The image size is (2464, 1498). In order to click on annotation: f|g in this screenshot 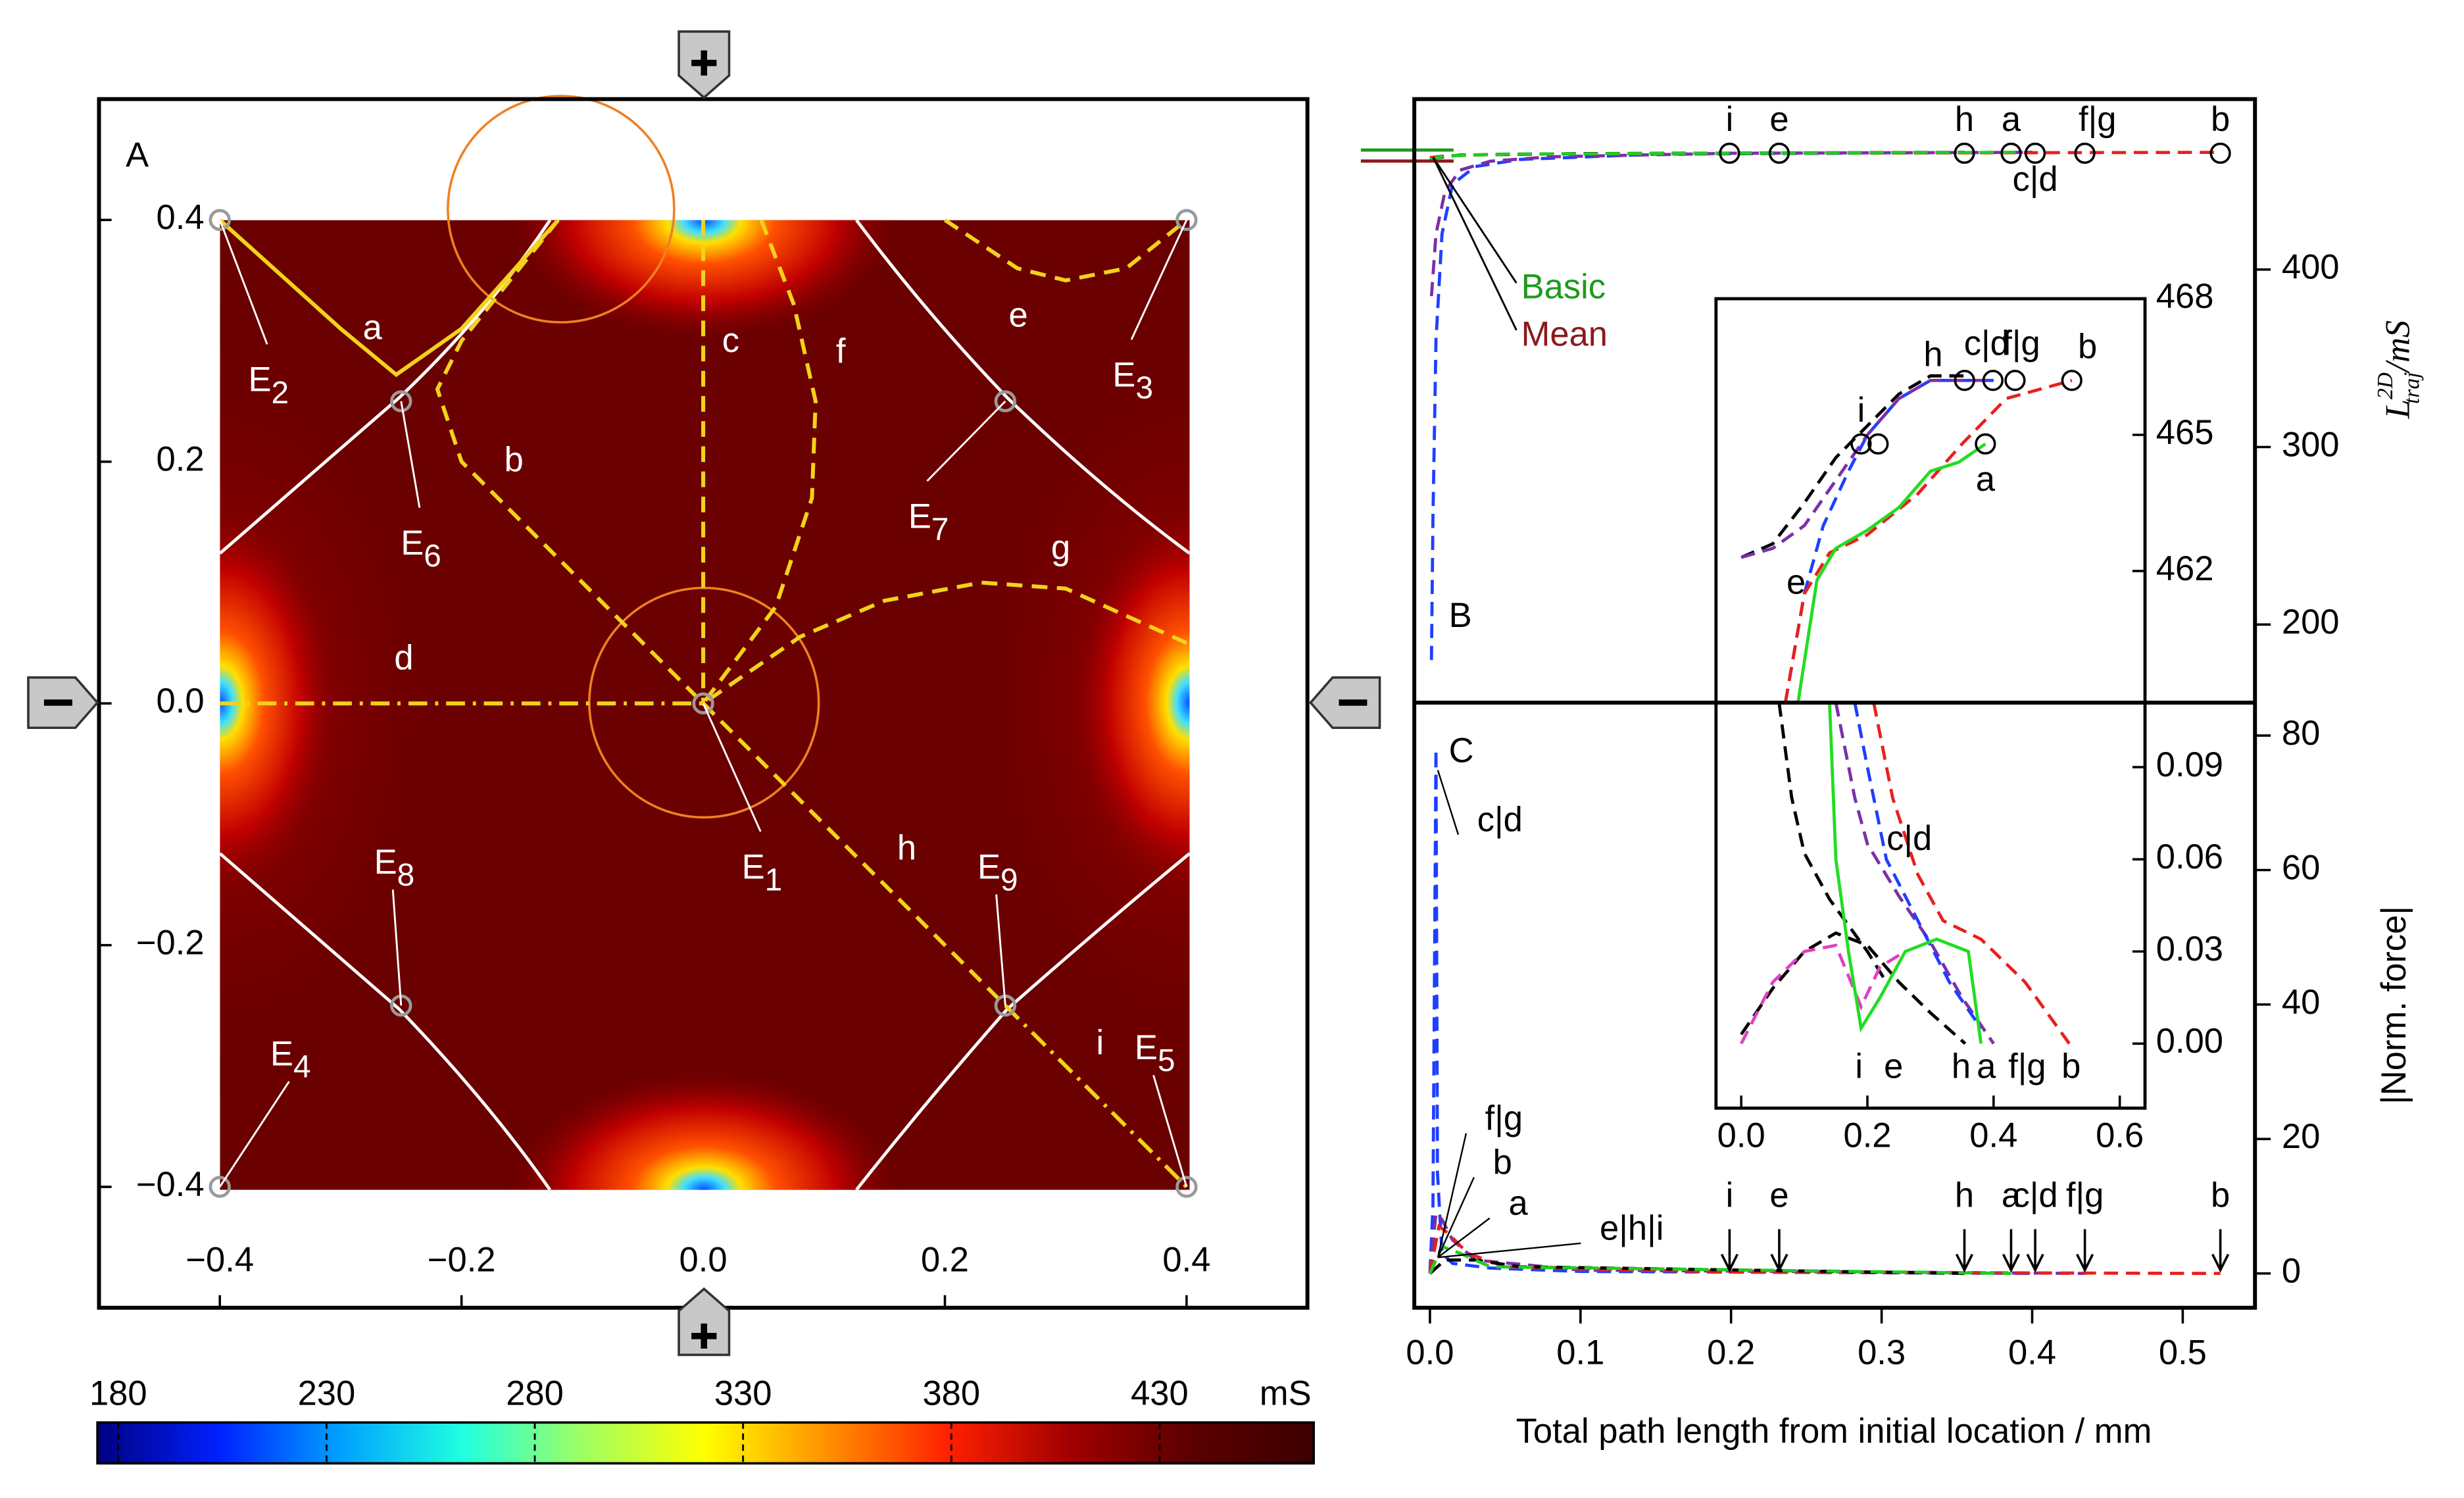, I will do `click(1504, 1118)`.